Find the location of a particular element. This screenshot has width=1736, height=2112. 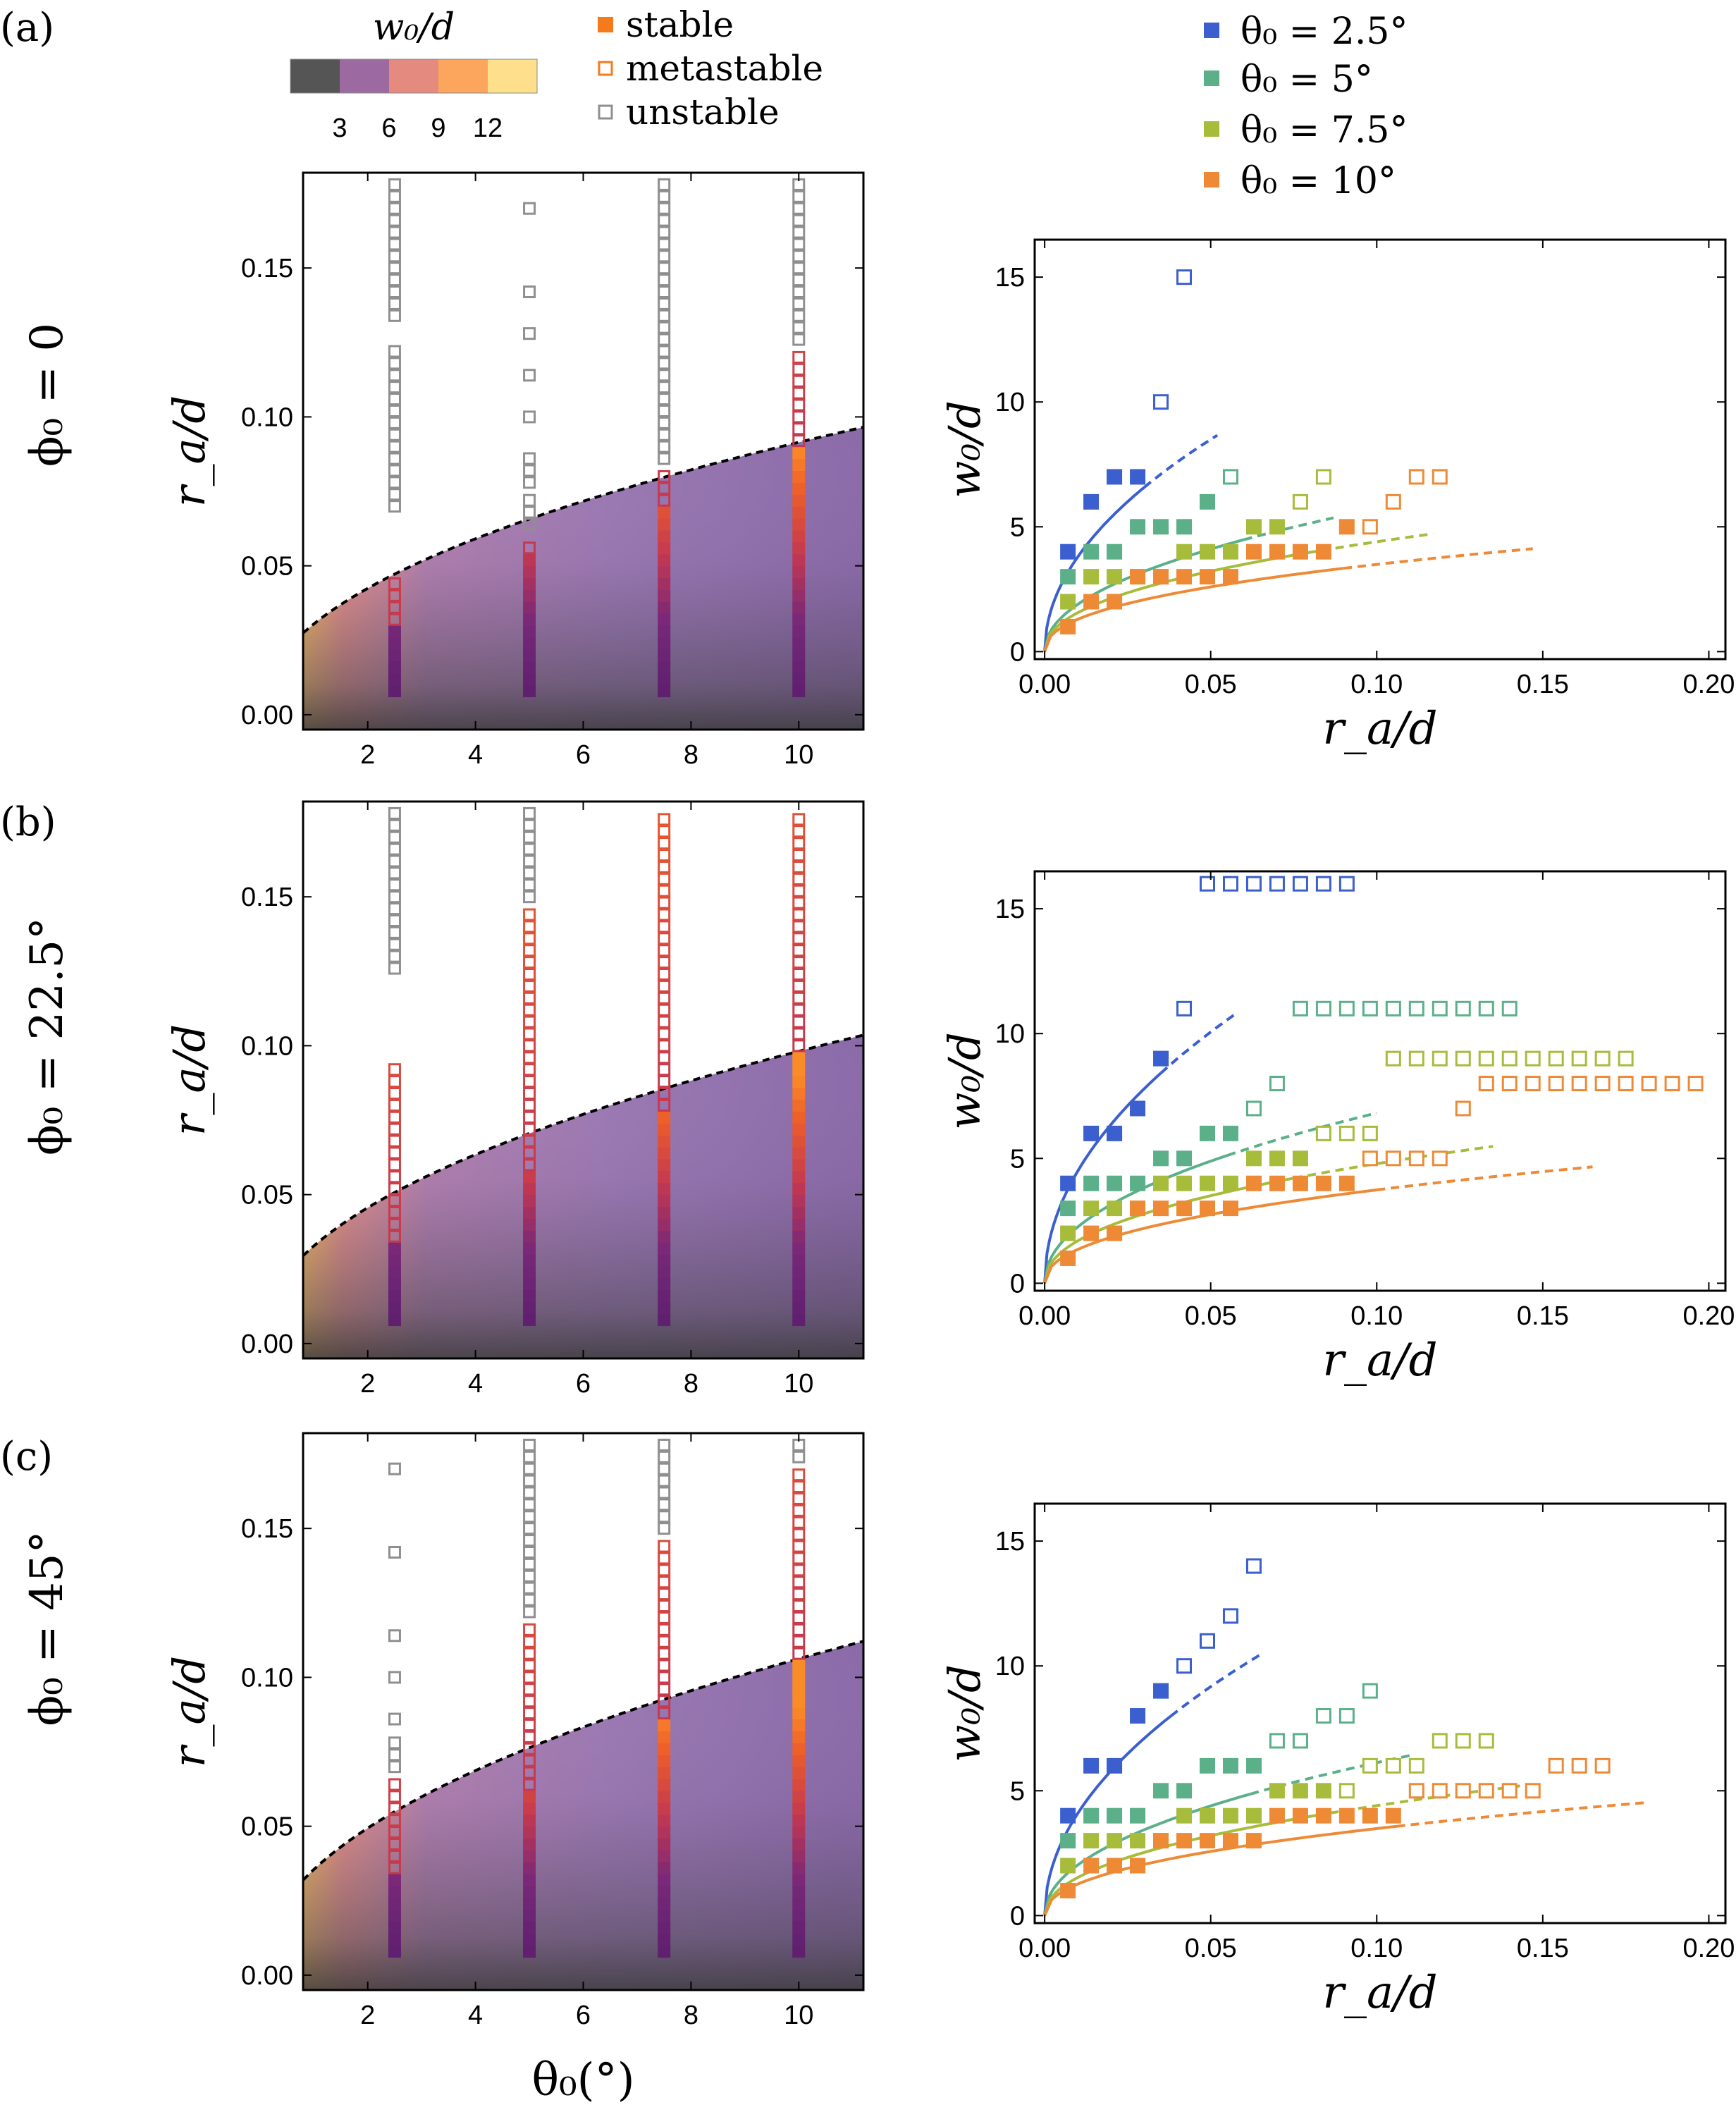

row-label-b: ϕ₀ = 22.5° is located at coordinates (47, 1036).